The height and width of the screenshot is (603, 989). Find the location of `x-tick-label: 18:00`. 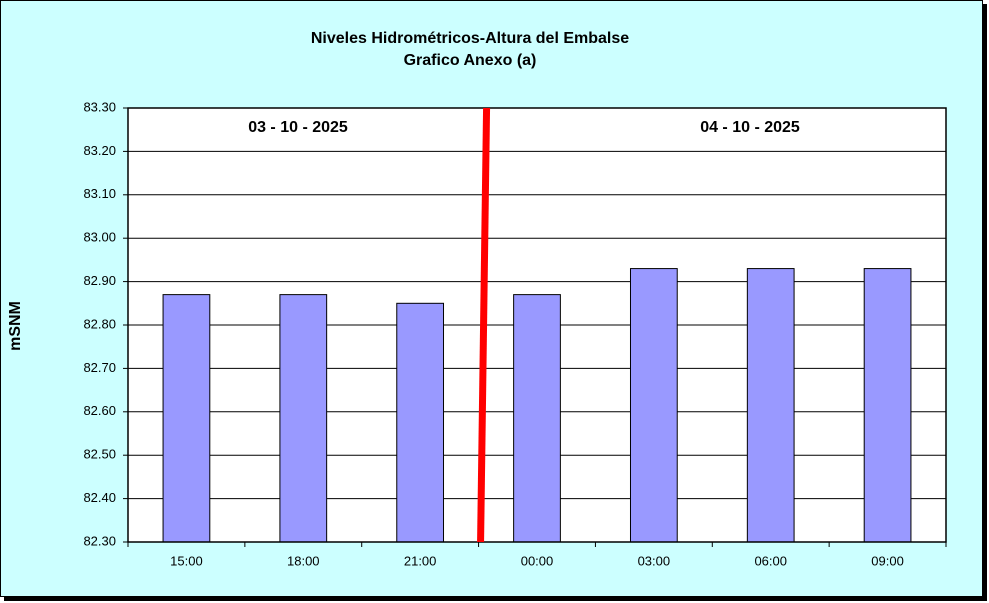

x-tick-label: 18:00 is located at coordinates (303, 560).